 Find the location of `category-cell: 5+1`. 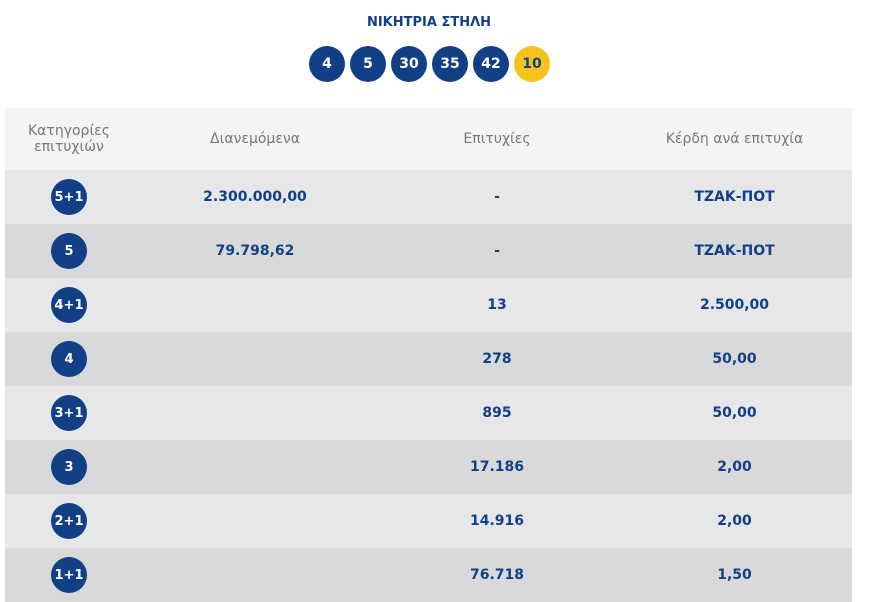

category-cell: 5+1 is located at coordinates (69, 197).